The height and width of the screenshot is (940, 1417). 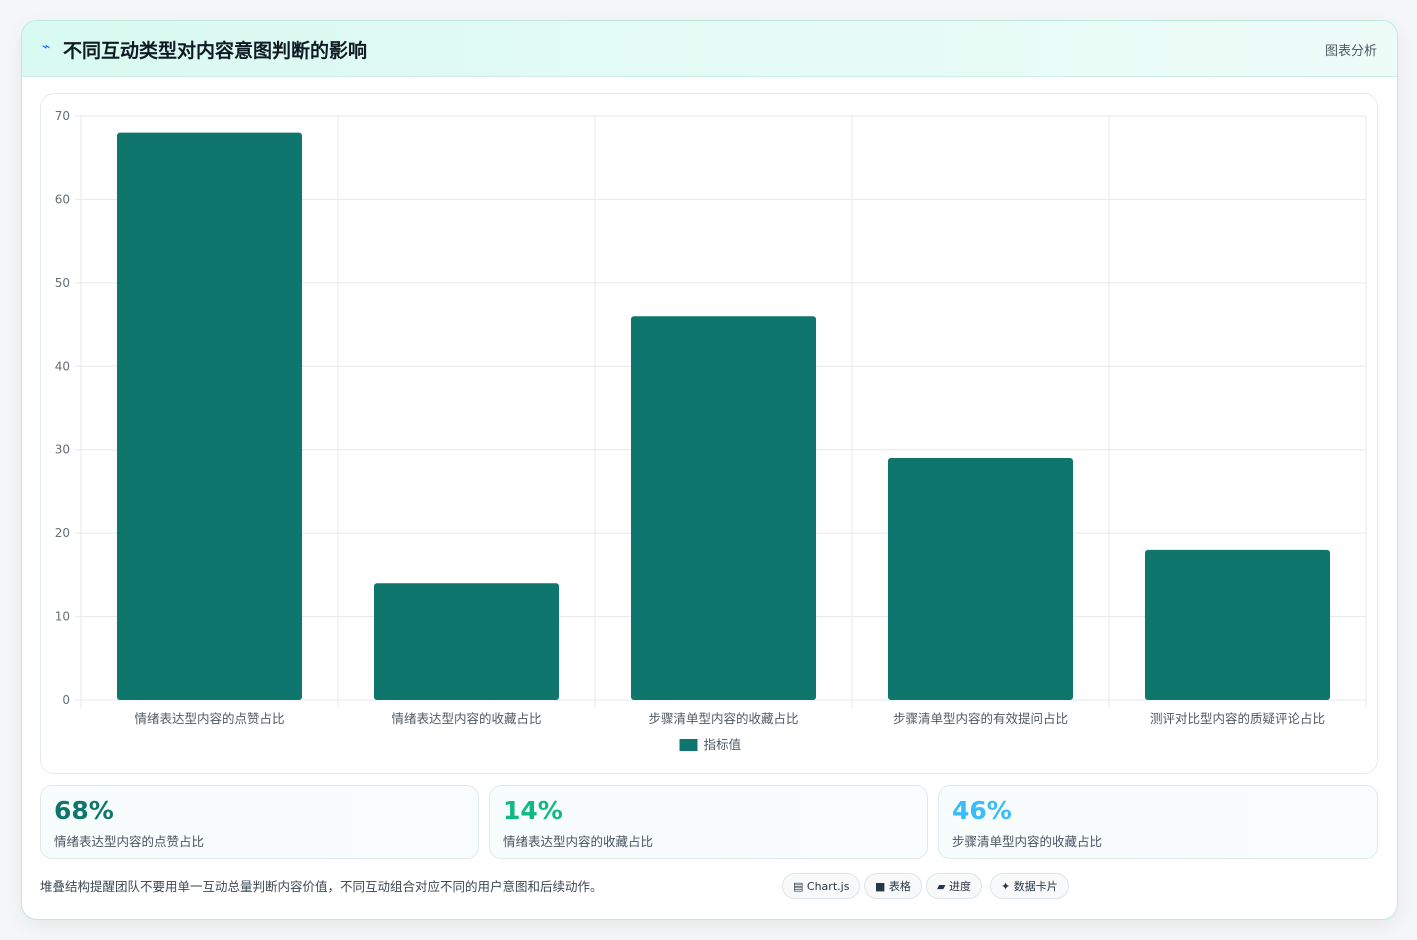 I want to click on pill-chartjs: ▤ Chart.js, so click(x=821, y=886).